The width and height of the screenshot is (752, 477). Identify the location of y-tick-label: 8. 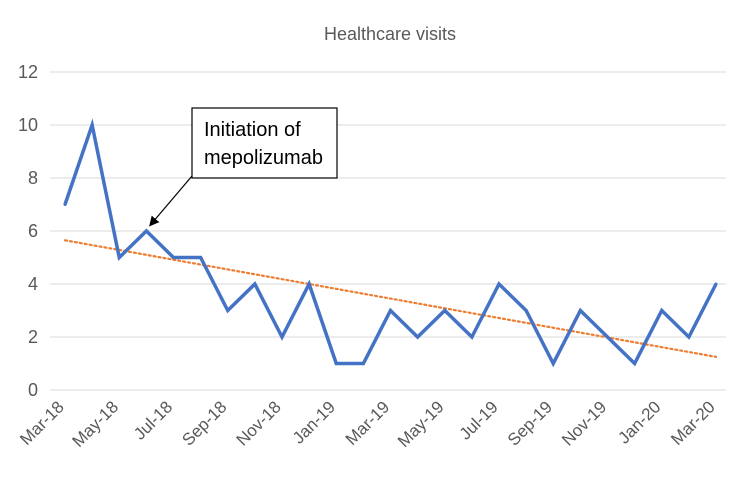
(33, 178).